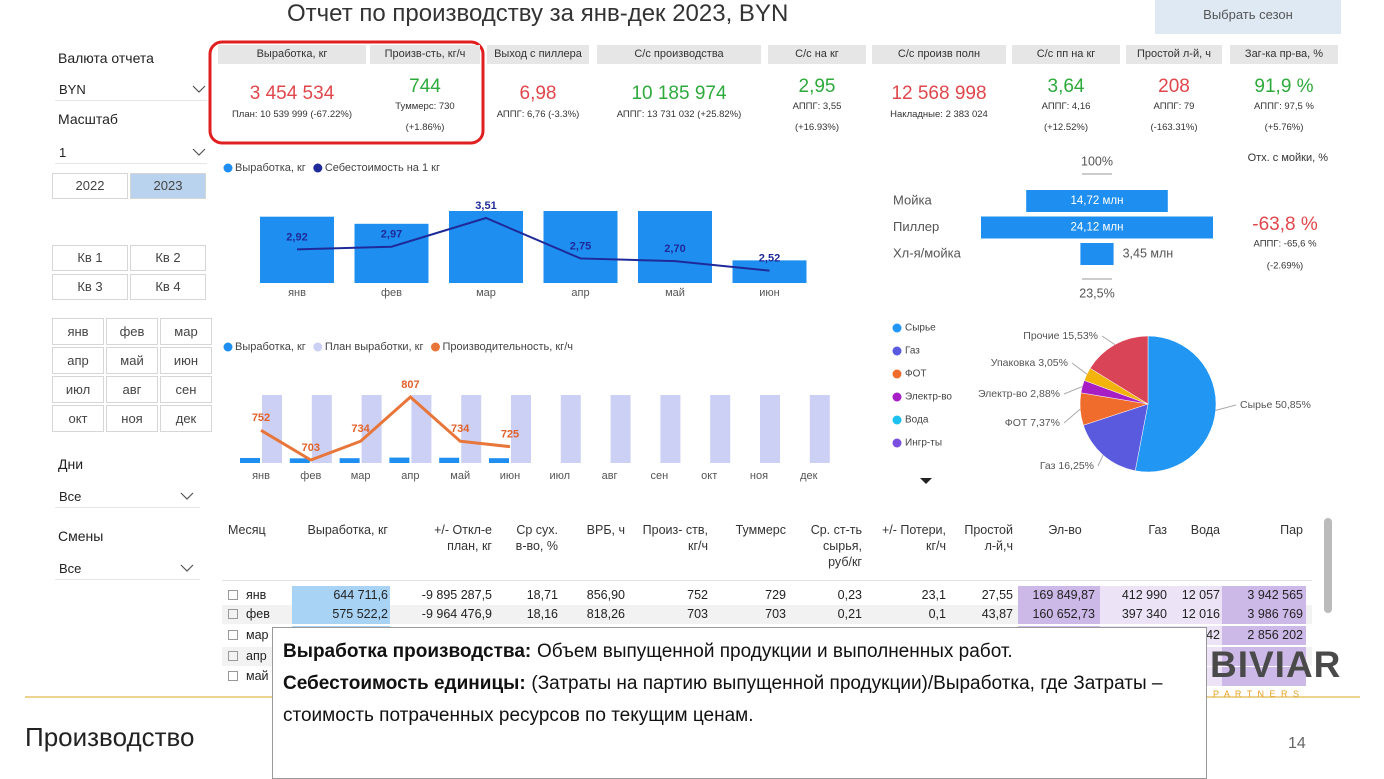 The width and height of the screenshot is (1384, 779). What do you see at coordinates (132, 360) in the screenshot?
I see `month-button: май` at bounding box center [132, 360].